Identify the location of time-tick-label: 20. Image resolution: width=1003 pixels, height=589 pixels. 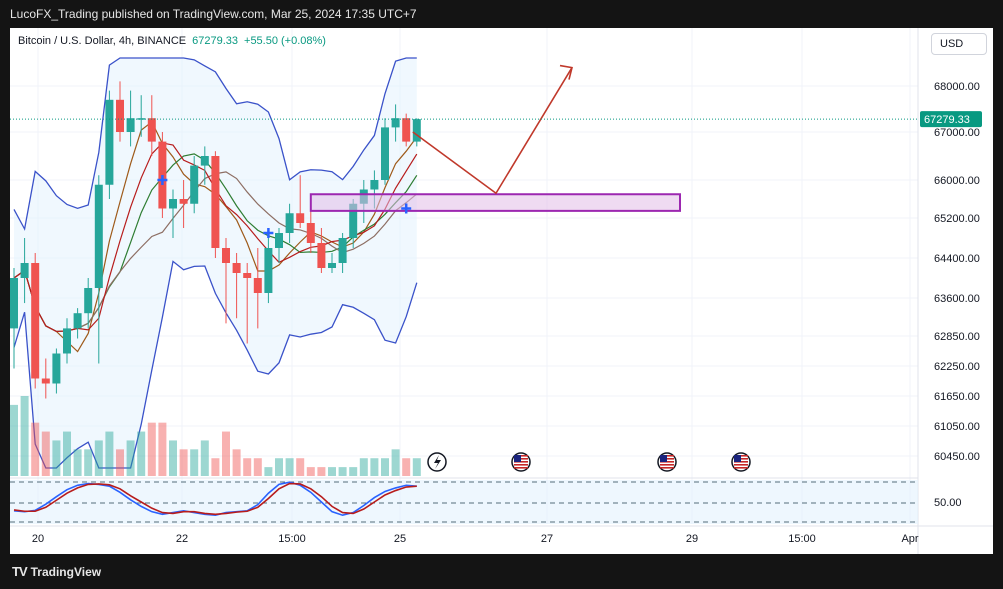
(38, 539).